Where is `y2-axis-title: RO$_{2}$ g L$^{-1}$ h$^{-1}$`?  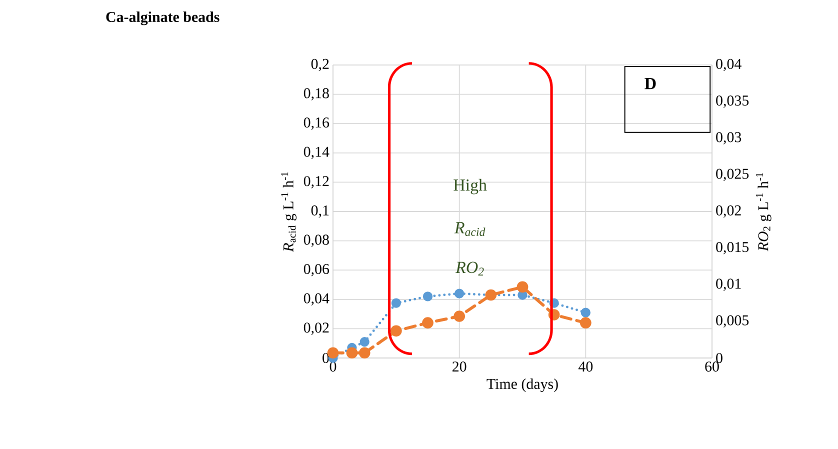 y2-axis-title: RO$_{2}$ g L$^{-1}$ h$^{-1}$ is located at coordinates (764, 212).